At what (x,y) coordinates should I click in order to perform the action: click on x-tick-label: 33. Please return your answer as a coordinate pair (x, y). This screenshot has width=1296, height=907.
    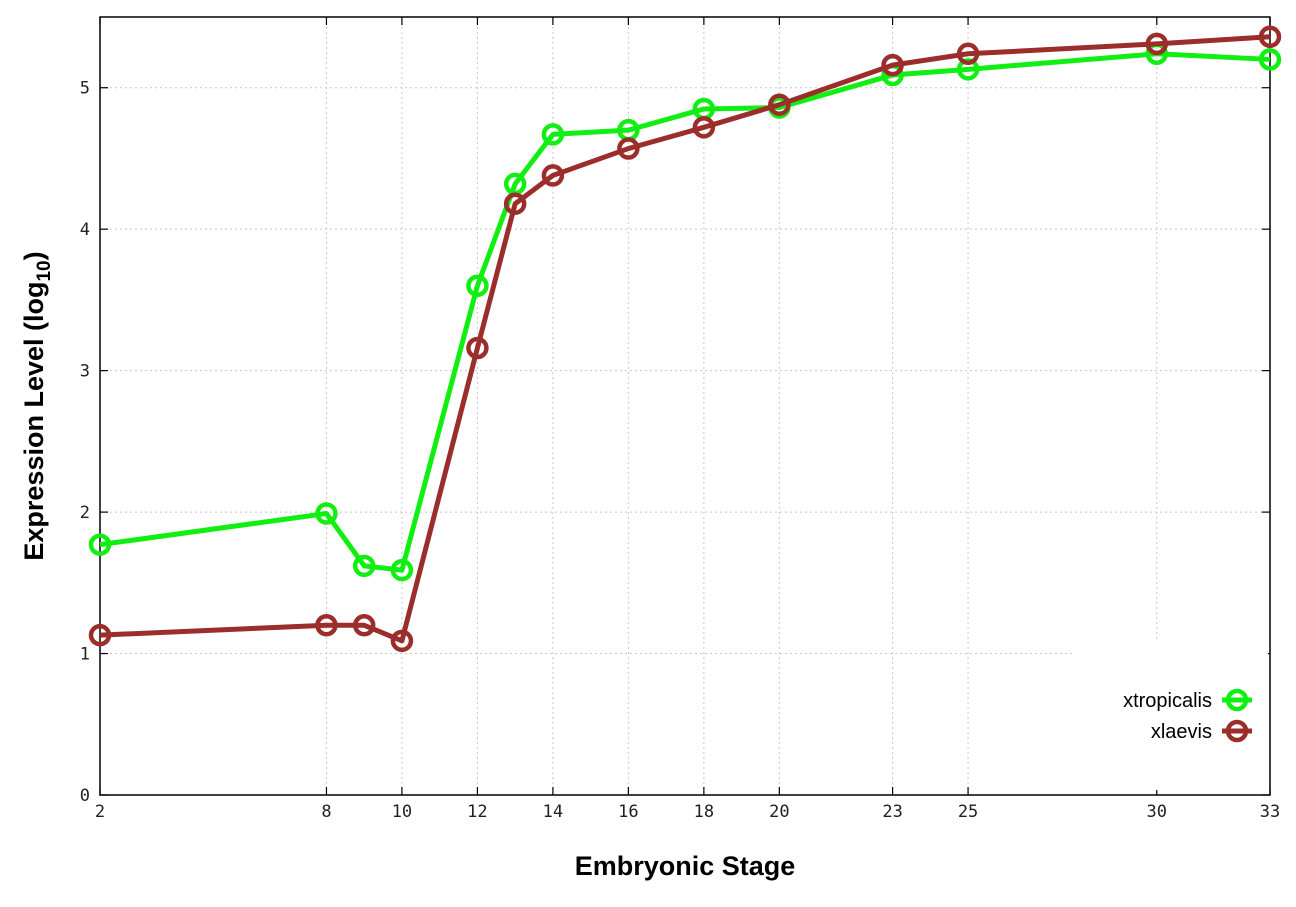
    Looking at the image, I should click on (1270, 812).